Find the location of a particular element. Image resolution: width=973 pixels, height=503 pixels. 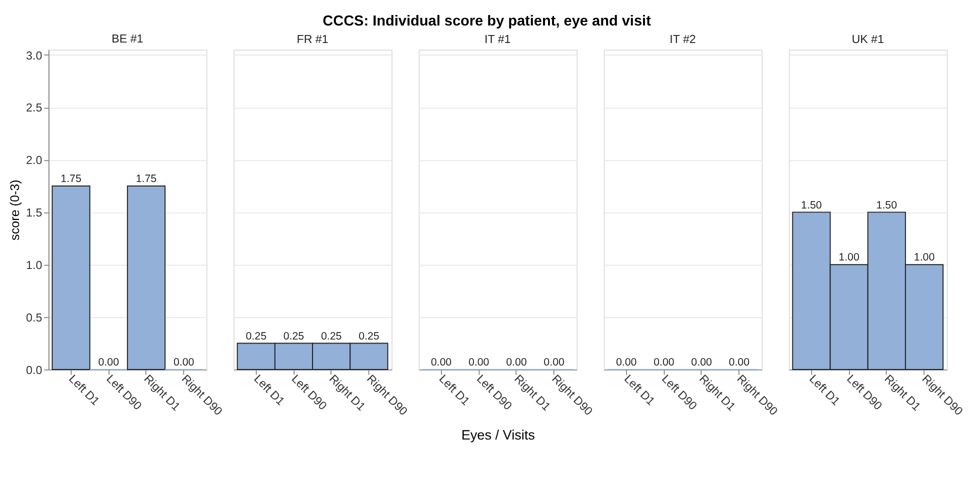

y-tick-label: 2.5 is located at coordinates (34, 108).